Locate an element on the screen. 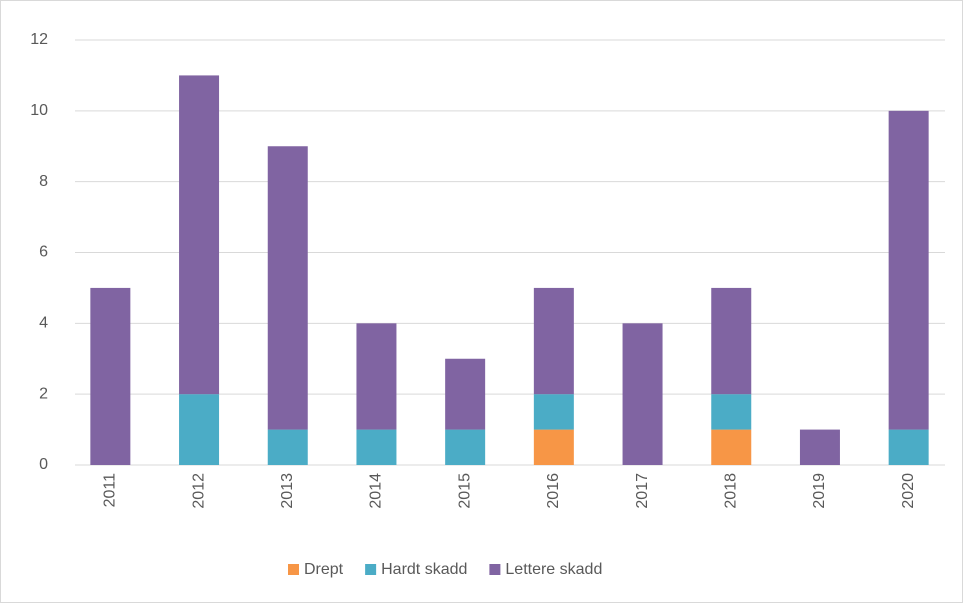  y-tick-label: 4 is located at coordinates (43, 323).